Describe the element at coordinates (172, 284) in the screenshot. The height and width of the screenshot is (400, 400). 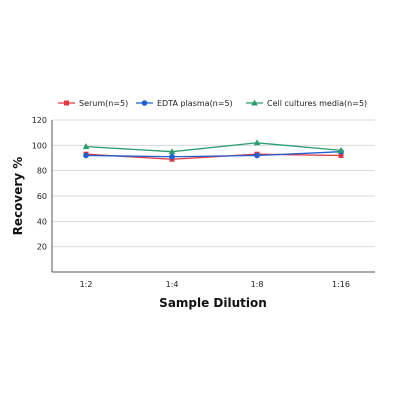
I see `x-tick-label: 1:4` at that location.